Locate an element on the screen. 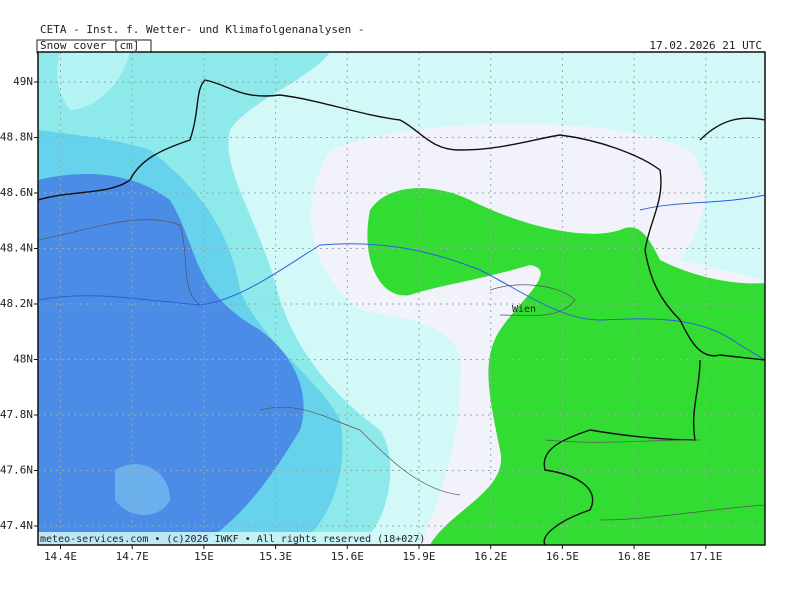 The height and width of the screenshot is (604, 800). x-tick-label: 15.3E is located at coordinates (275, 556).